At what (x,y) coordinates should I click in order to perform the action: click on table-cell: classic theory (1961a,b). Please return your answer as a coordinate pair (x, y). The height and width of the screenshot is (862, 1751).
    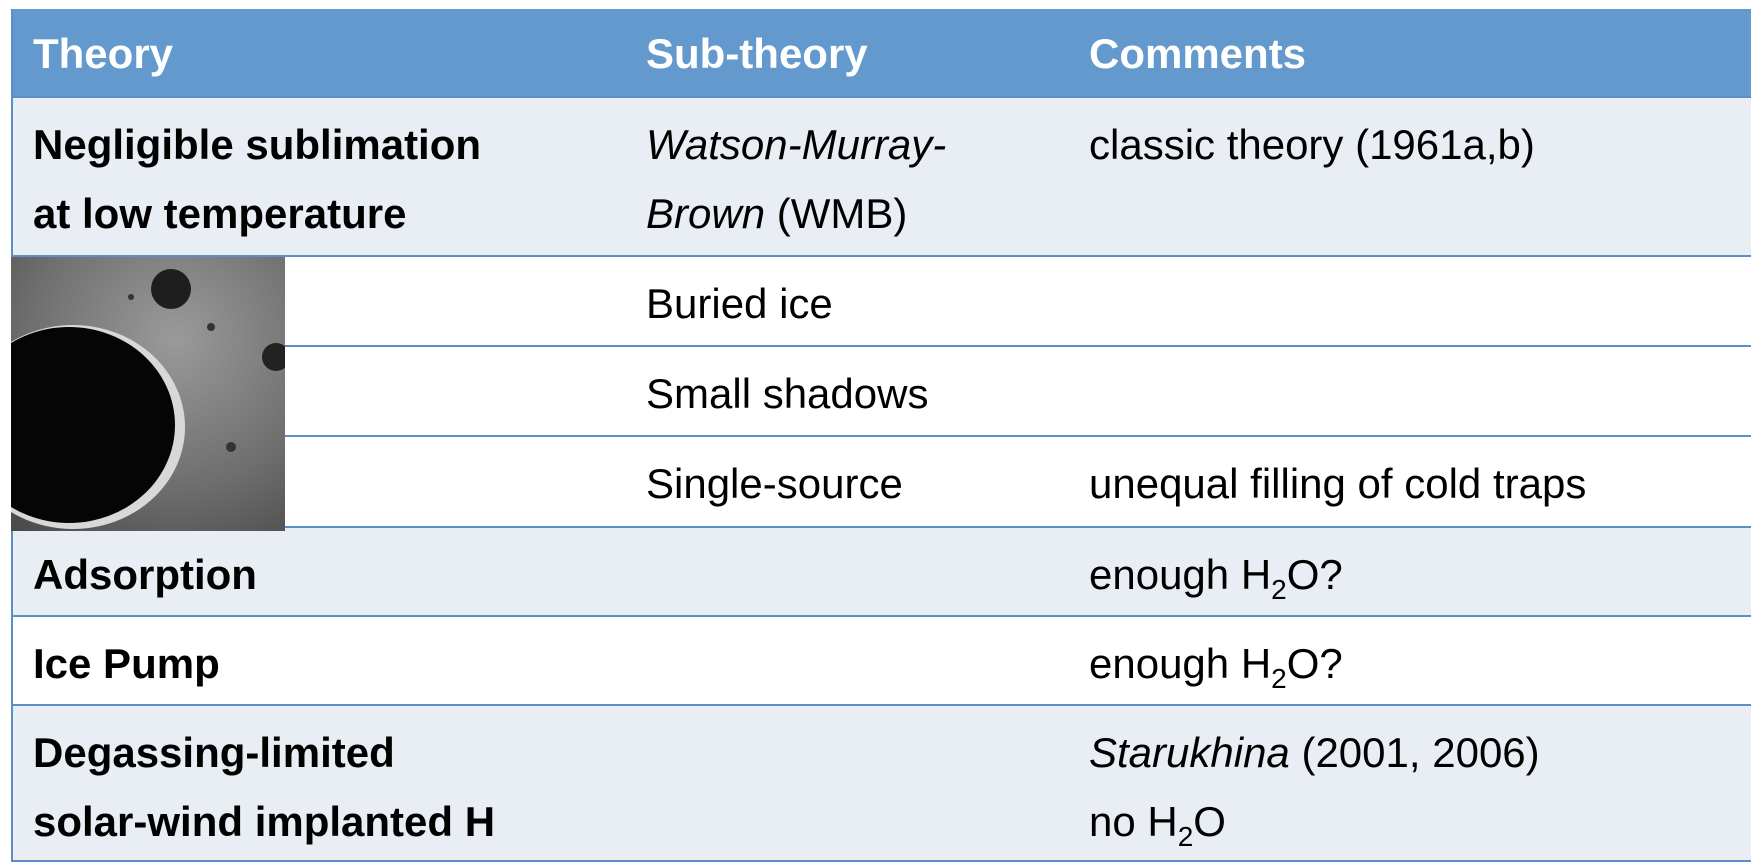
    Looking at the image, I should click on (1312, 144).